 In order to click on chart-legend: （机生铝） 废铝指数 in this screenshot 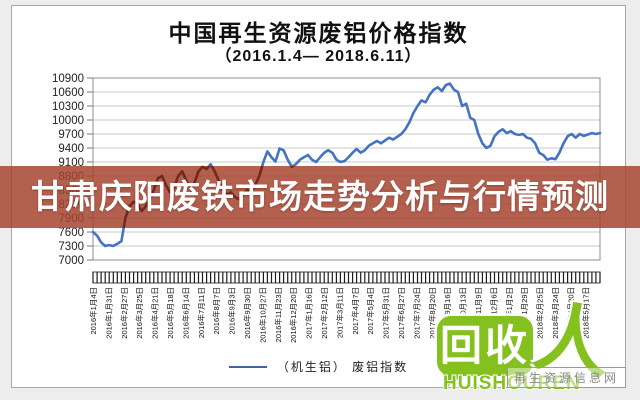, I will do `click(318, 366)`.